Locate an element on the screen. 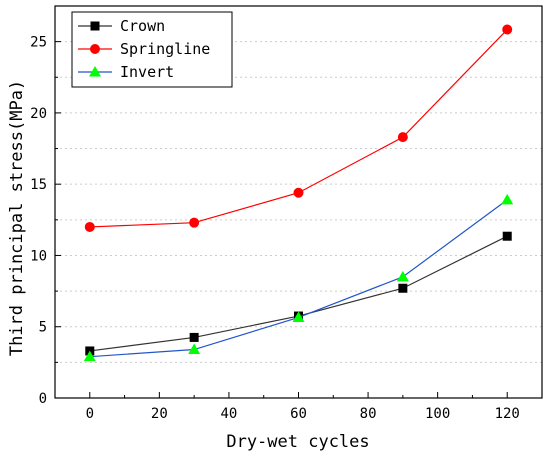  y-tick-label: 20 is located at coordinates (38, 114).